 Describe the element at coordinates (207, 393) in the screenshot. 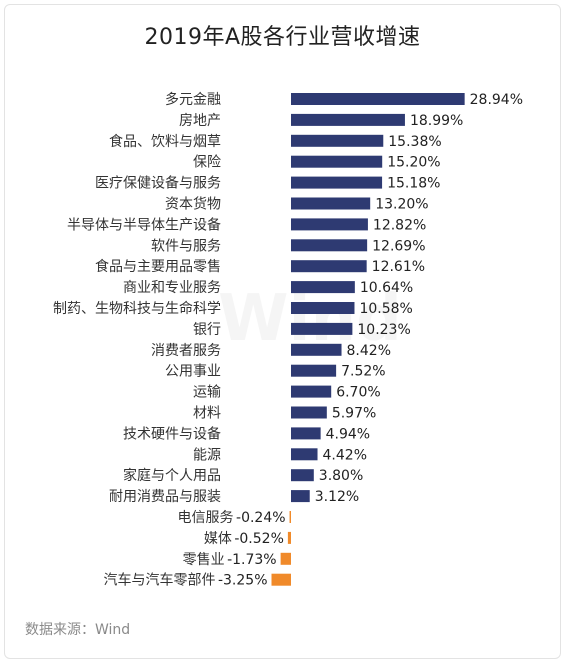

I see `category-label-14: 运输` at that location.